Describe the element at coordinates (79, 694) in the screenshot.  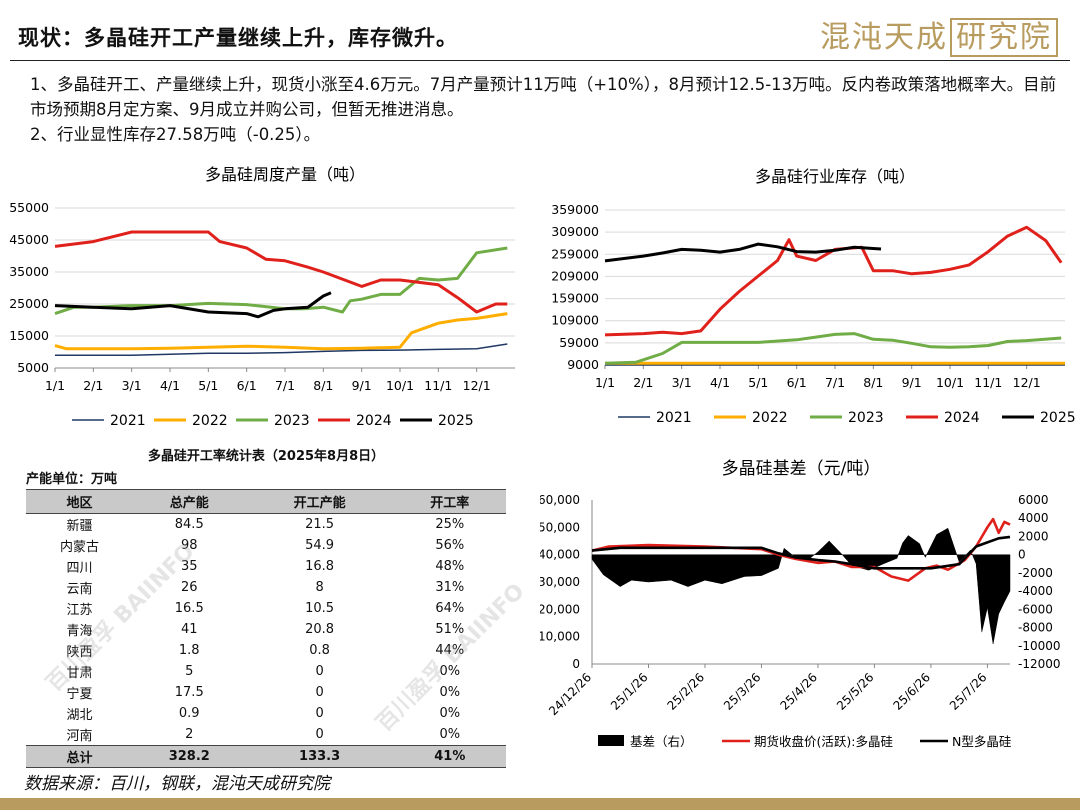
I see `table-cell: 宁夏` at that location.